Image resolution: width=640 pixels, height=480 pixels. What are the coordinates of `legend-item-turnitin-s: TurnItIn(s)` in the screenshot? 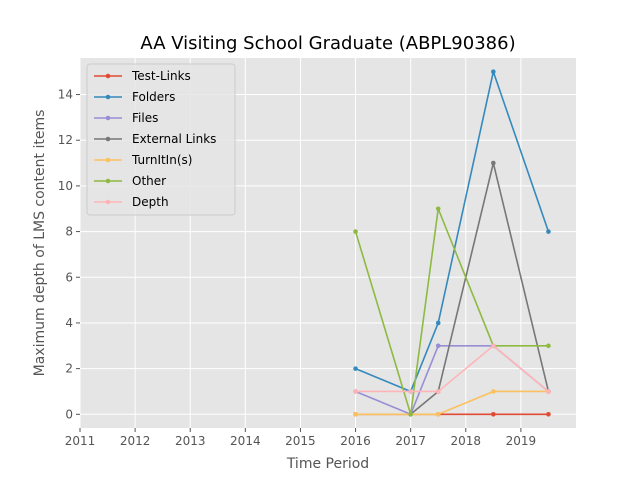 It's located at (143, 160).